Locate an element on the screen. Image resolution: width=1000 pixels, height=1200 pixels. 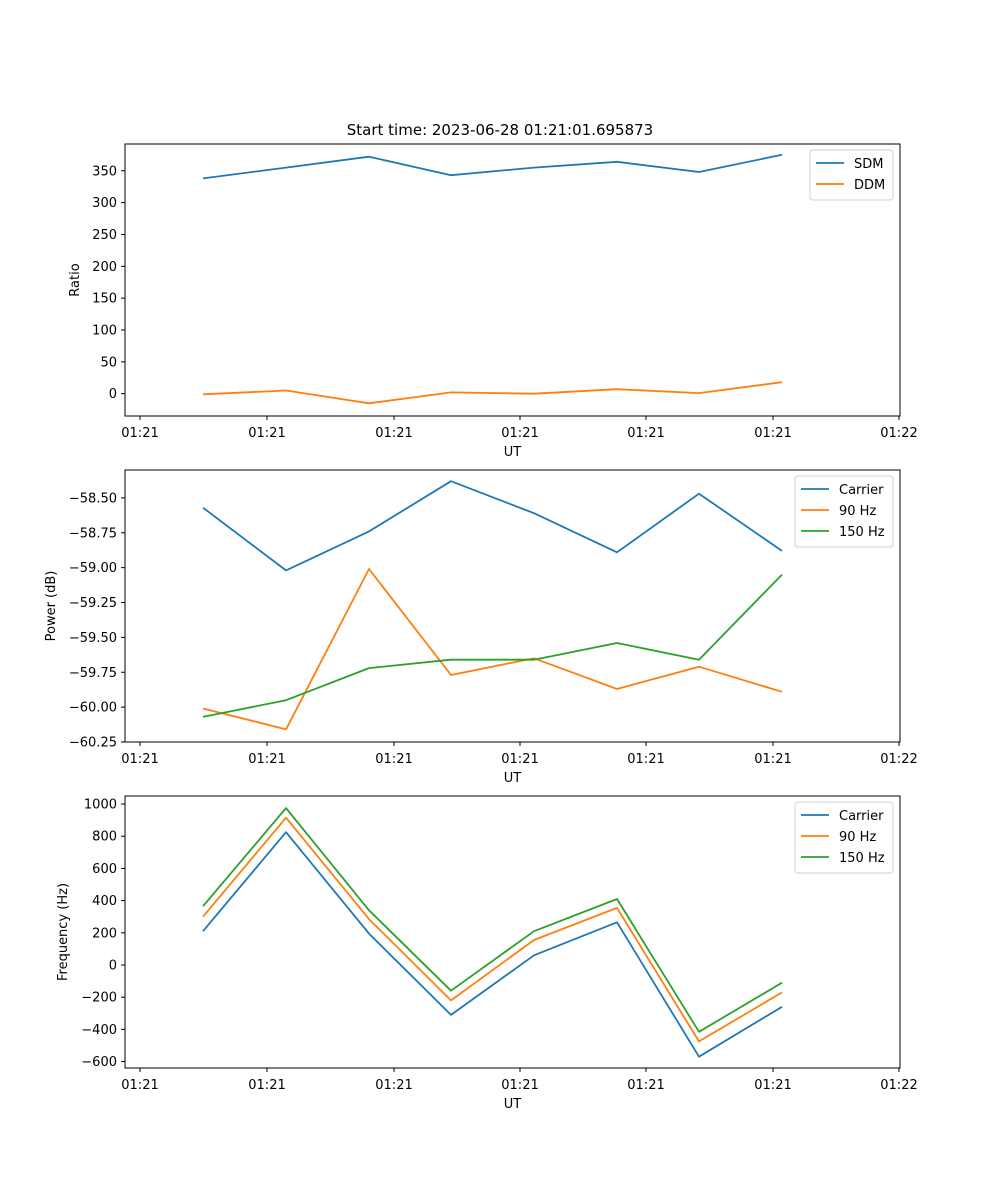
y-tick-label: 400 is located at coordinates (104, 901).